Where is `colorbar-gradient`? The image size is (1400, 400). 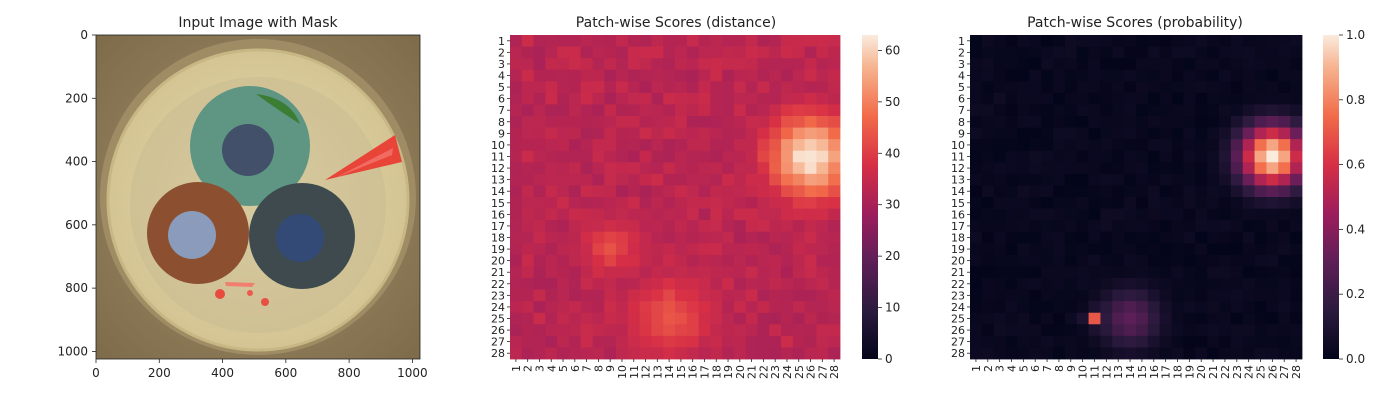 colorbar-gradient is located at coordinates (870, 197).